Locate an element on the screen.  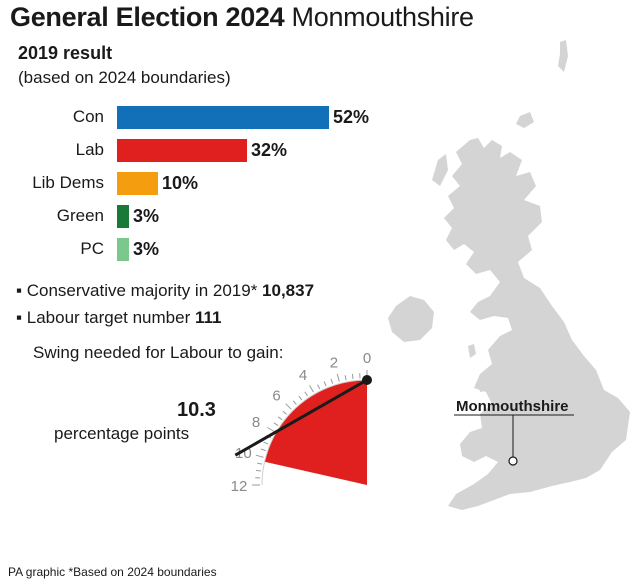
shetland-shape is located at coordinates (563, 56).